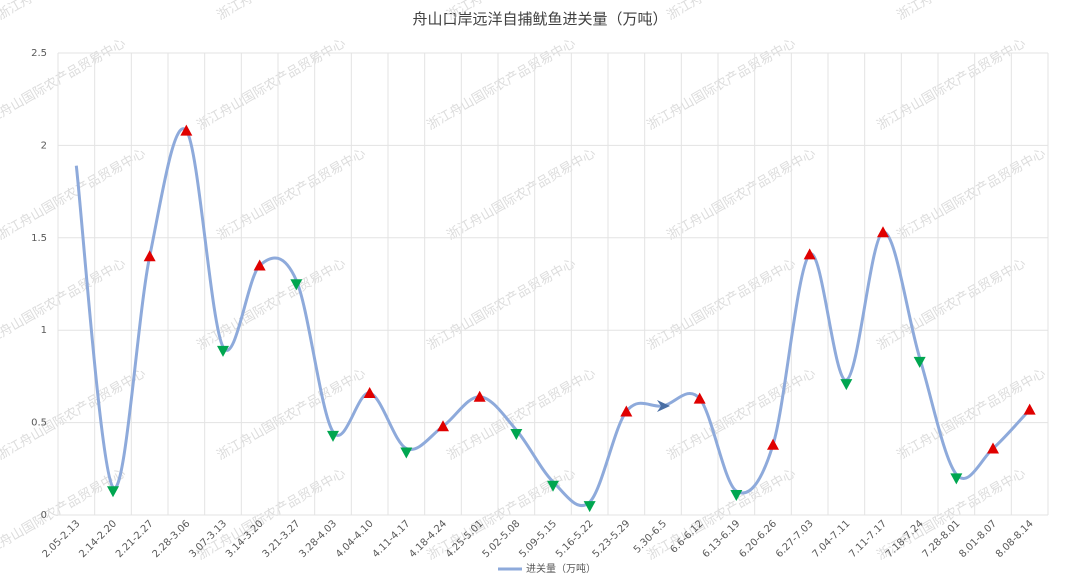 This screenshot has height=582, width=1080. What do you see at coordinates (39, 284) in the screenshot?
I see `y-axis-ticks: 0 0.5 1 1.5 2 2.5` at bounding box center [39, 284].